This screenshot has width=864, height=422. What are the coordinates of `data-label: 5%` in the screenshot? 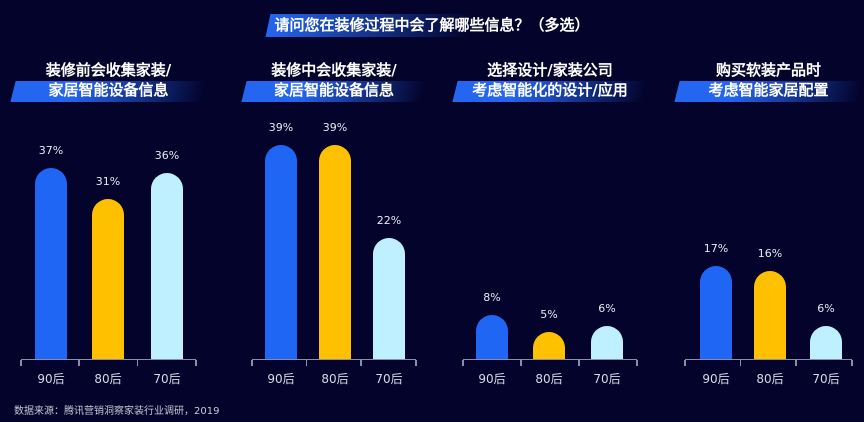 It's located at (549, 314).